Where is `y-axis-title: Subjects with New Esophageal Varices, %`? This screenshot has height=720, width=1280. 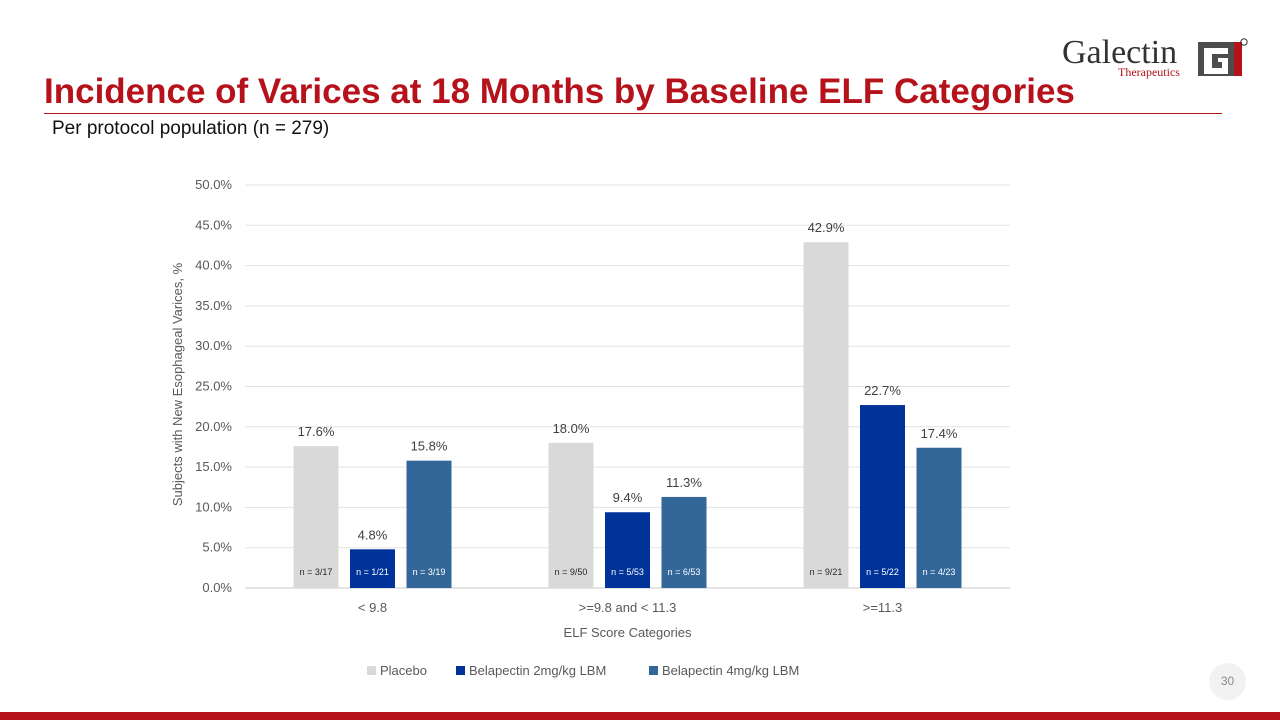 y-axis-title: Subjects with New Esophageal Varices, % is located at coordinates (177, 384).